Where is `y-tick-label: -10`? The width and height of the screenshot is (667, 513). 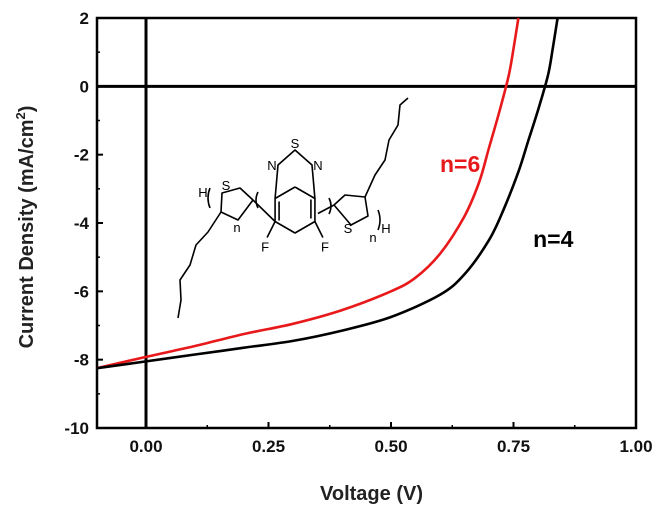
y-tick-label: -10 is located at coordinates (76, 428).